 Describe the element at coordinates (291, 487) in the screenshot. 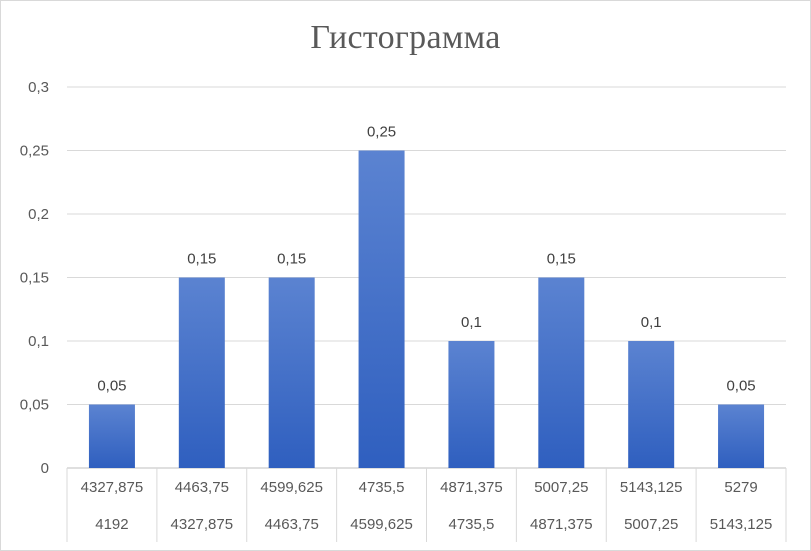

I see `category-label-upper: 4599,625` at that location.